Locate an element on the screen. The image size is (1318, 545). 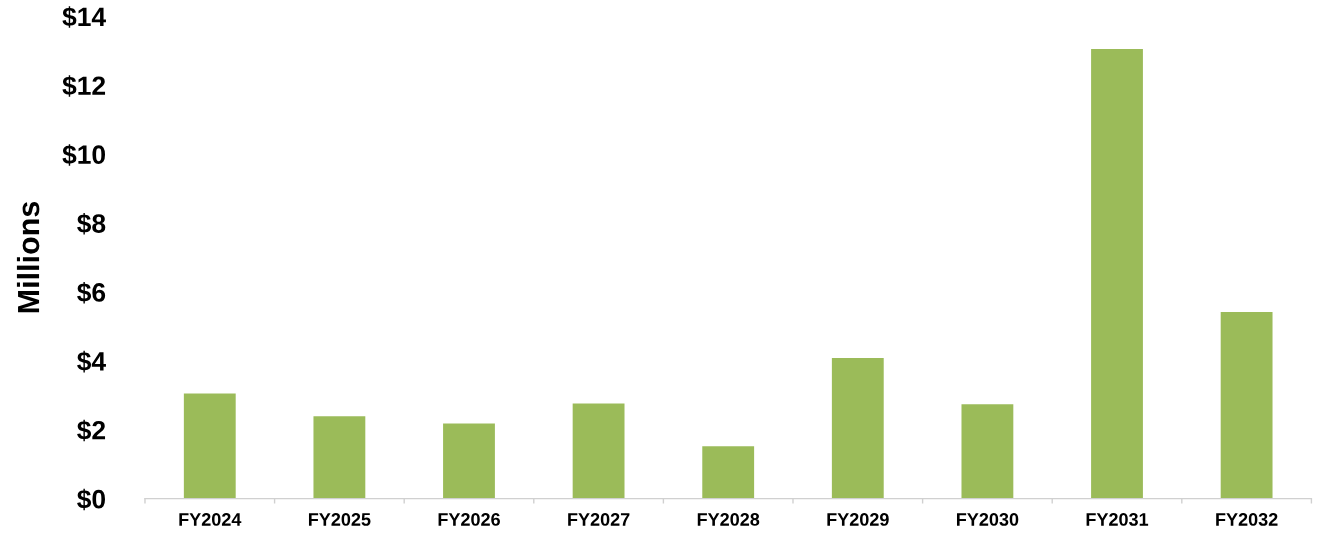
x-tick-label: FY2029 is located at coordinates (858, 519).